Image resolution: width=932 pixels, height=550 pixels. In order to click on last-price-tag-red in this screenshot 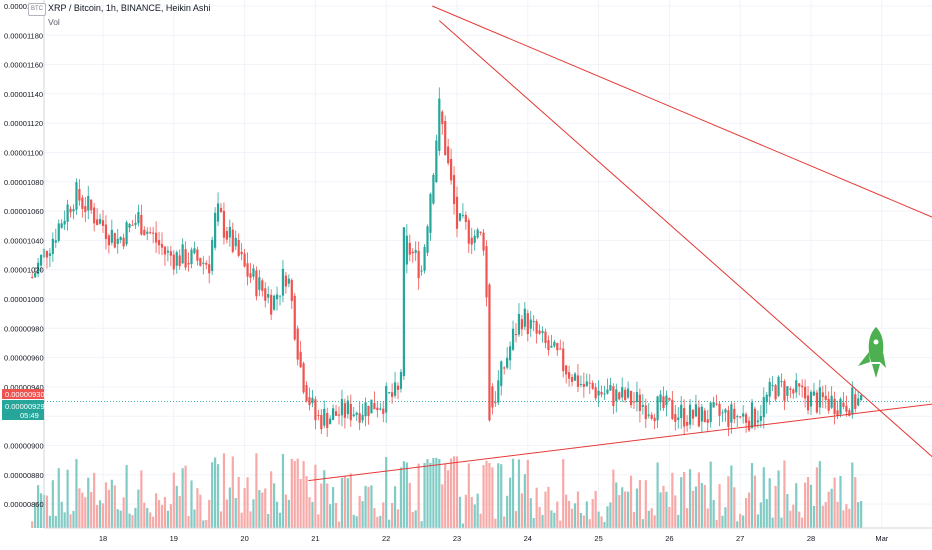, I will do `click(23, 394)`.